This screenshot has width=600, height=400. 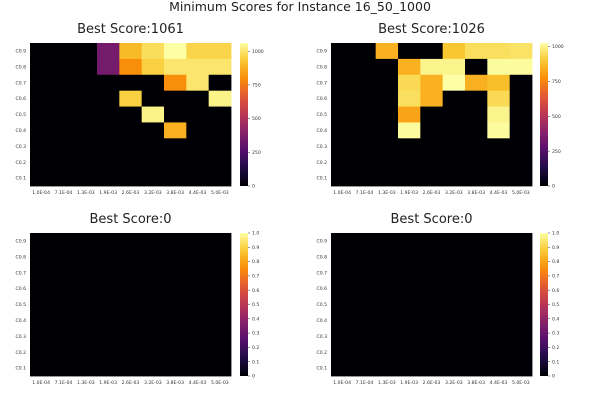 What do you see at coordinates (255, 362) in the screenshot?
I see `colorbar-tick-label: 0.1` at bounding box center [255, 362].